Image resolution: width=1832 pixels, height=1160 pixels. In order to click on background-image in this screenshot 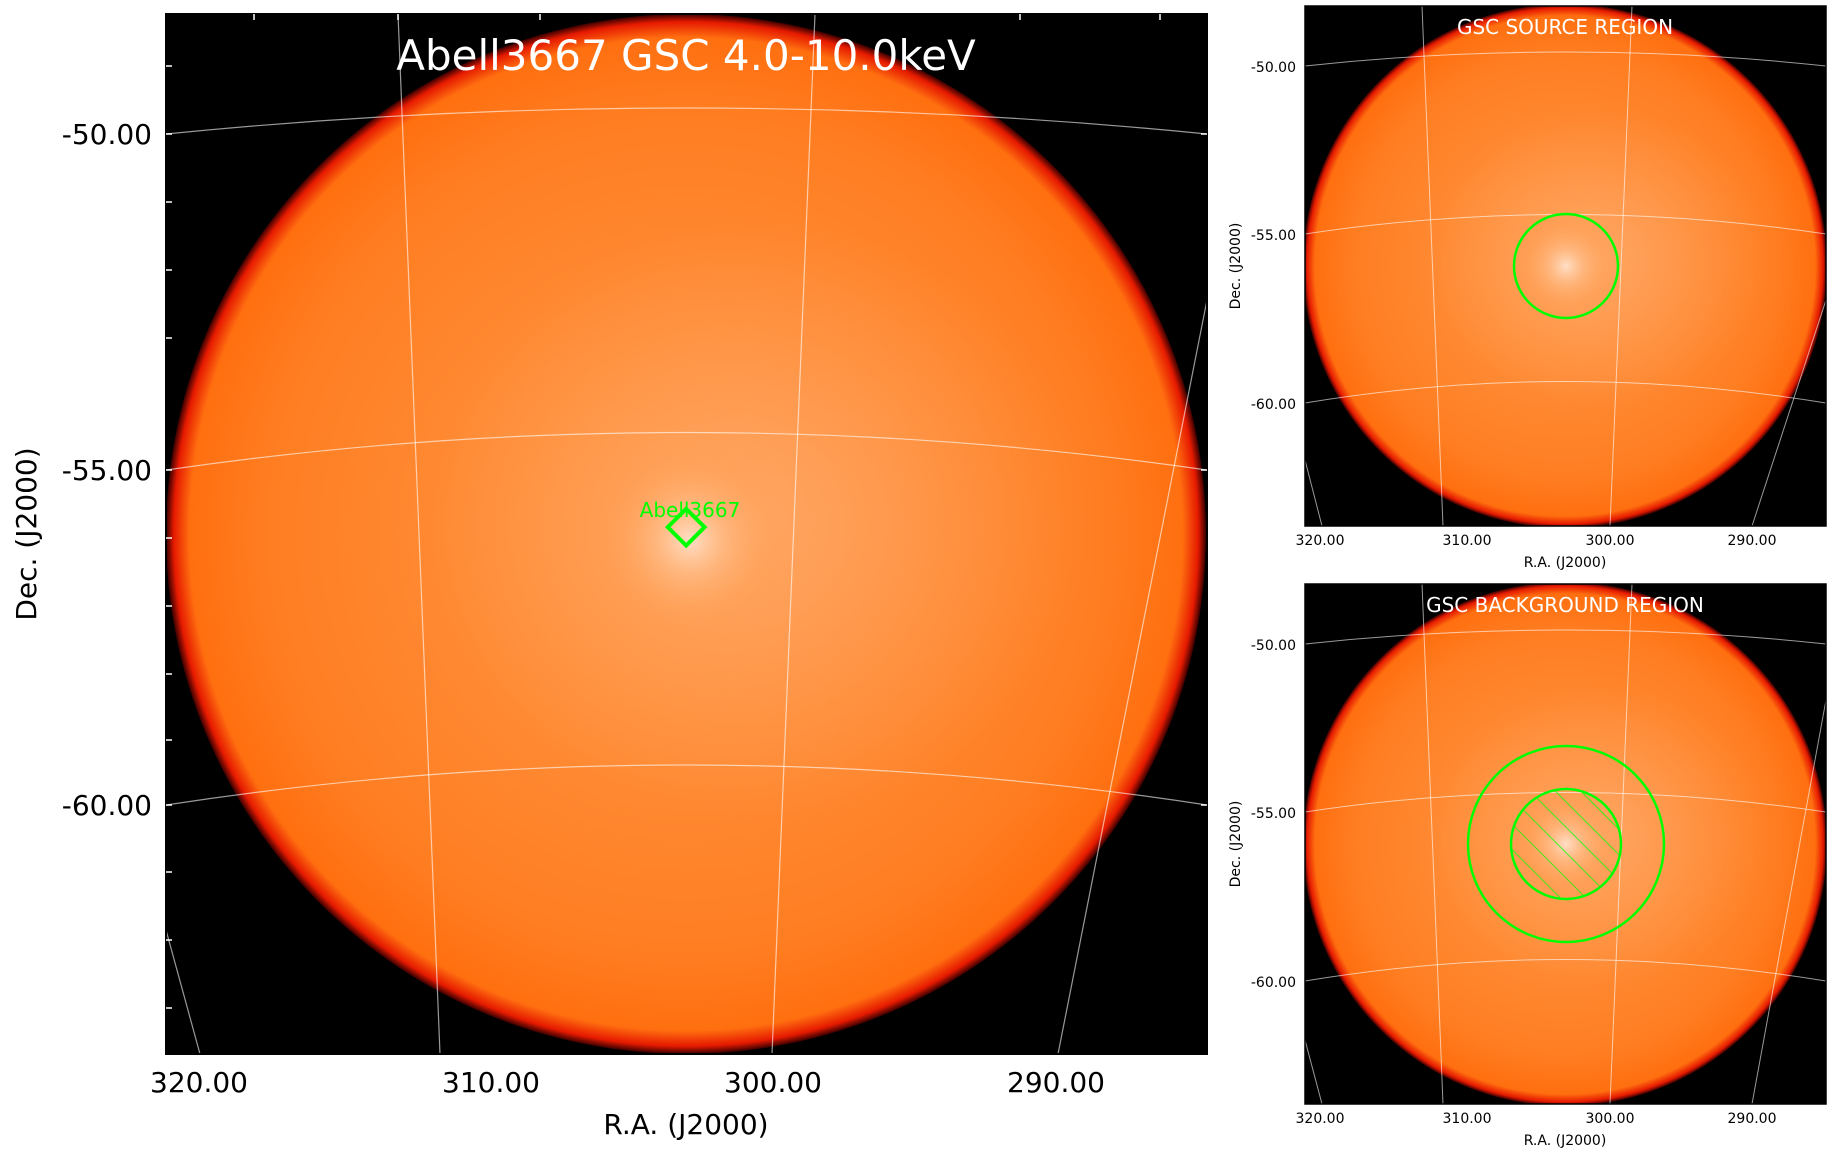, I will do `click(1565, 844)`.